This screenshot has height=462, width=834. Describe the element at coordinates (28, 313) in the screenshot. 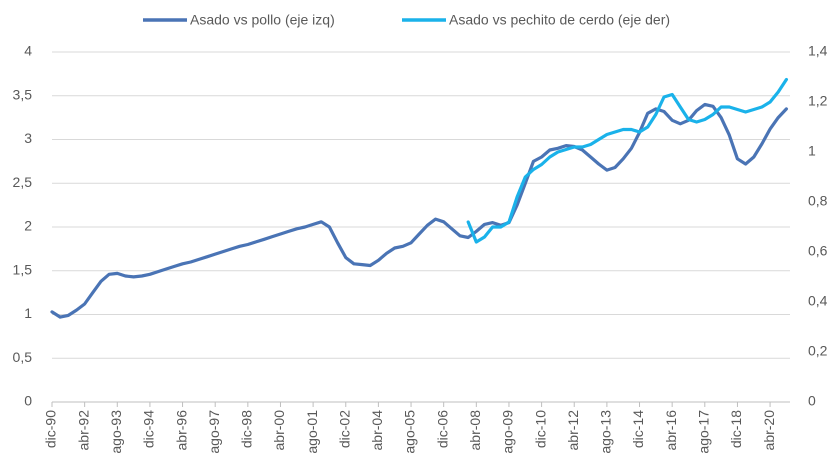

I see `y-tick-label: 1` at that location.